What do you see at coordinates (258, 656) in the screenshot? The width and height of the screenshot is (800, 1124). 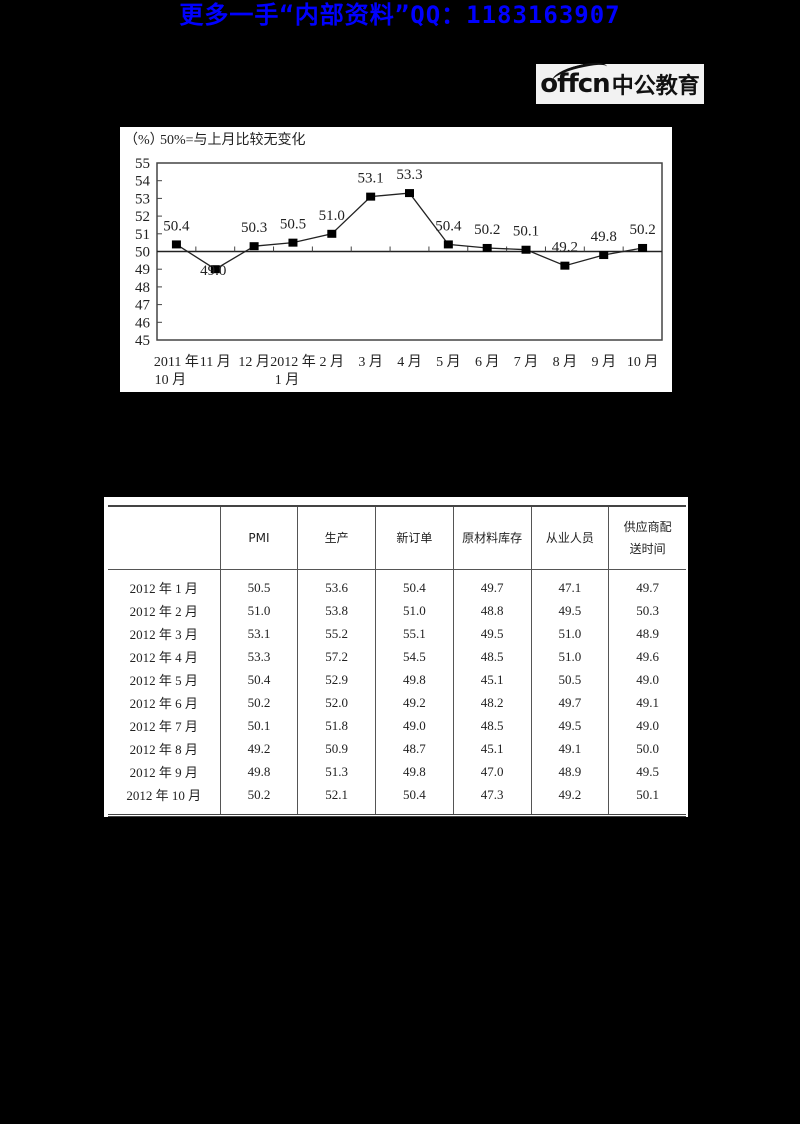 I see `cell-pmi: 53.3` at bounding box center [258, 656].